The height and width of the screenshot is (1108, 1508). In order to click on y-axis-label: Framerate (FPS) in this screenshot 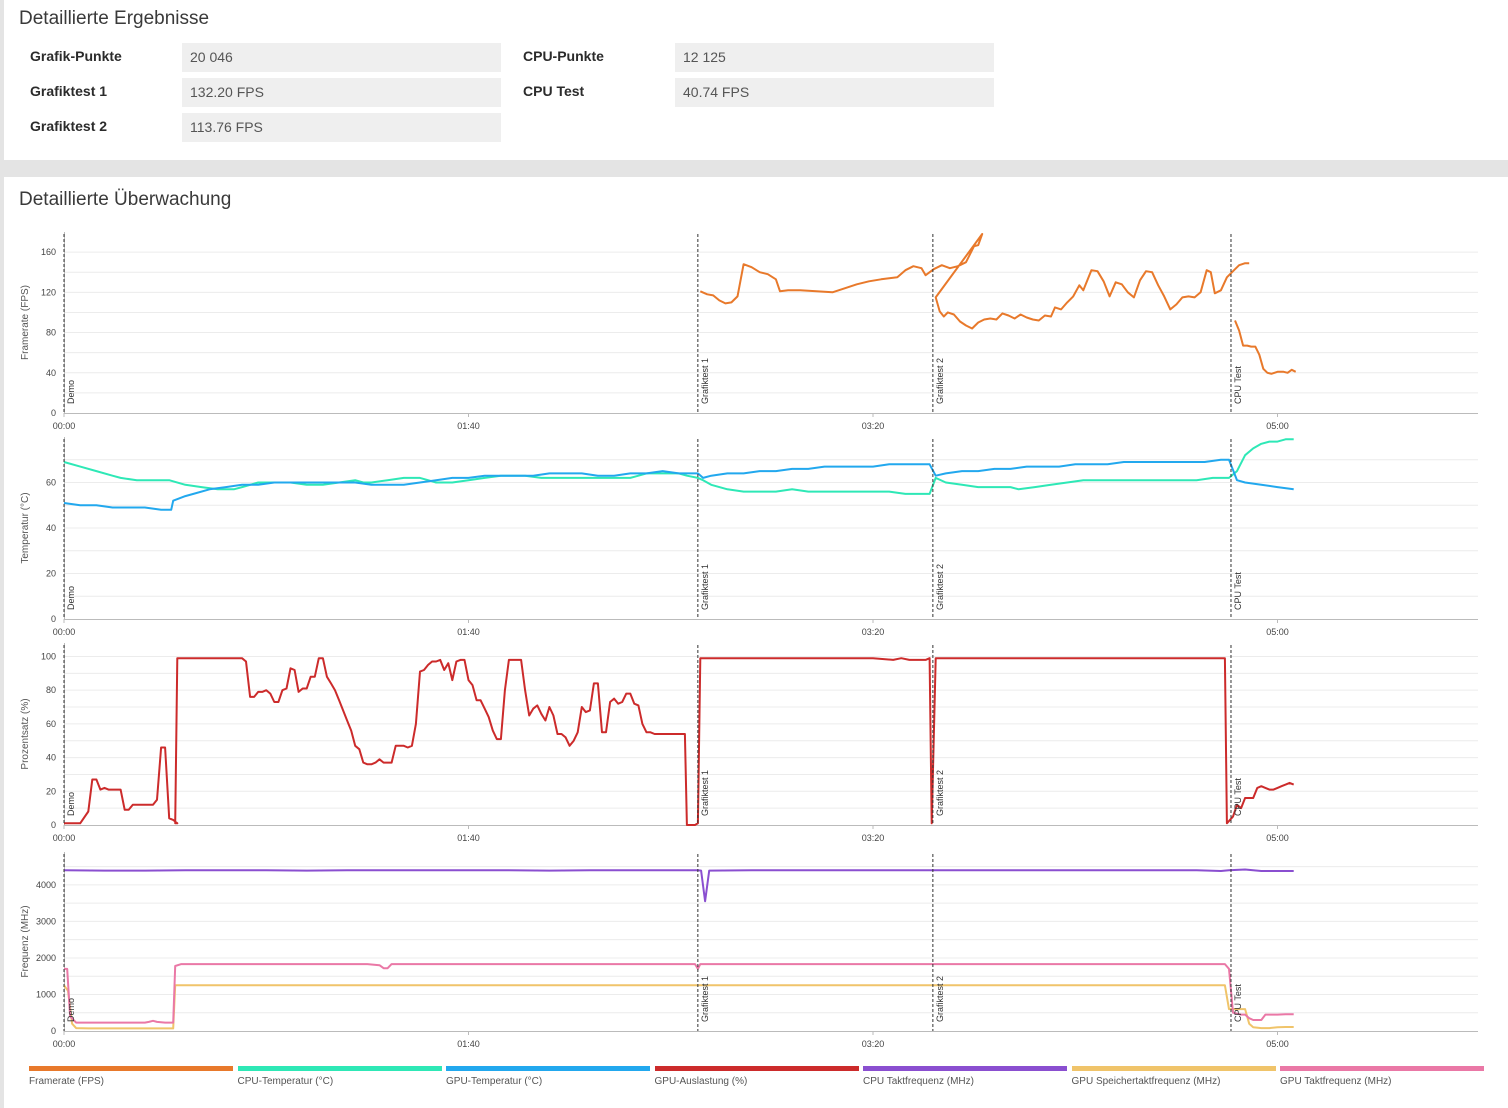, I will do `click(25, 322)`.